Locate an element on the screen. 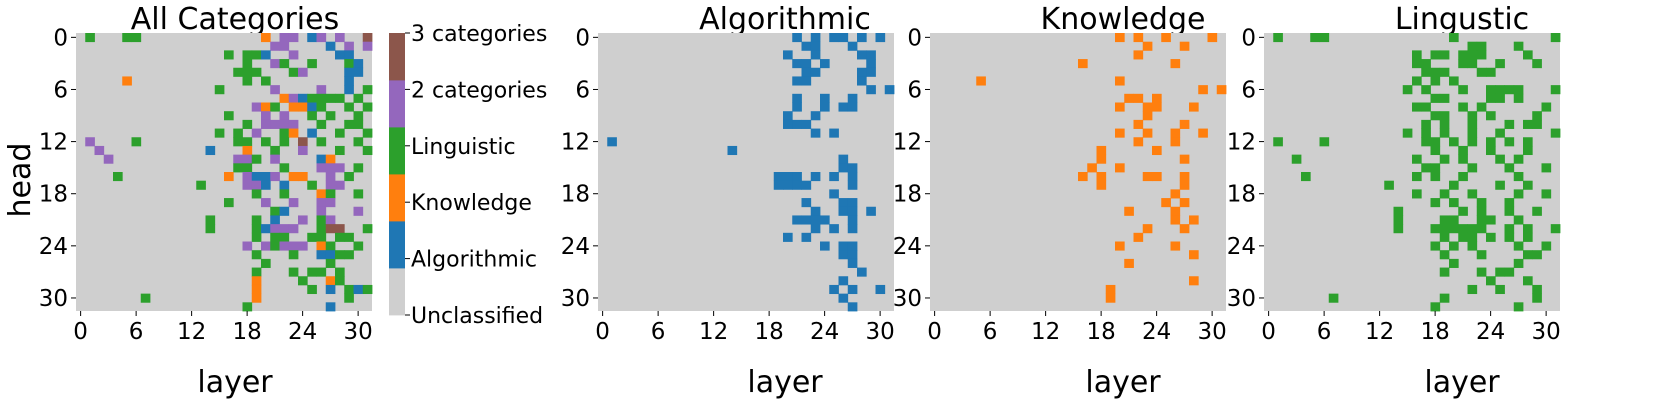 The image size is (1661, 408). x-tick-label: 18 is located at coordinates (246, 332).